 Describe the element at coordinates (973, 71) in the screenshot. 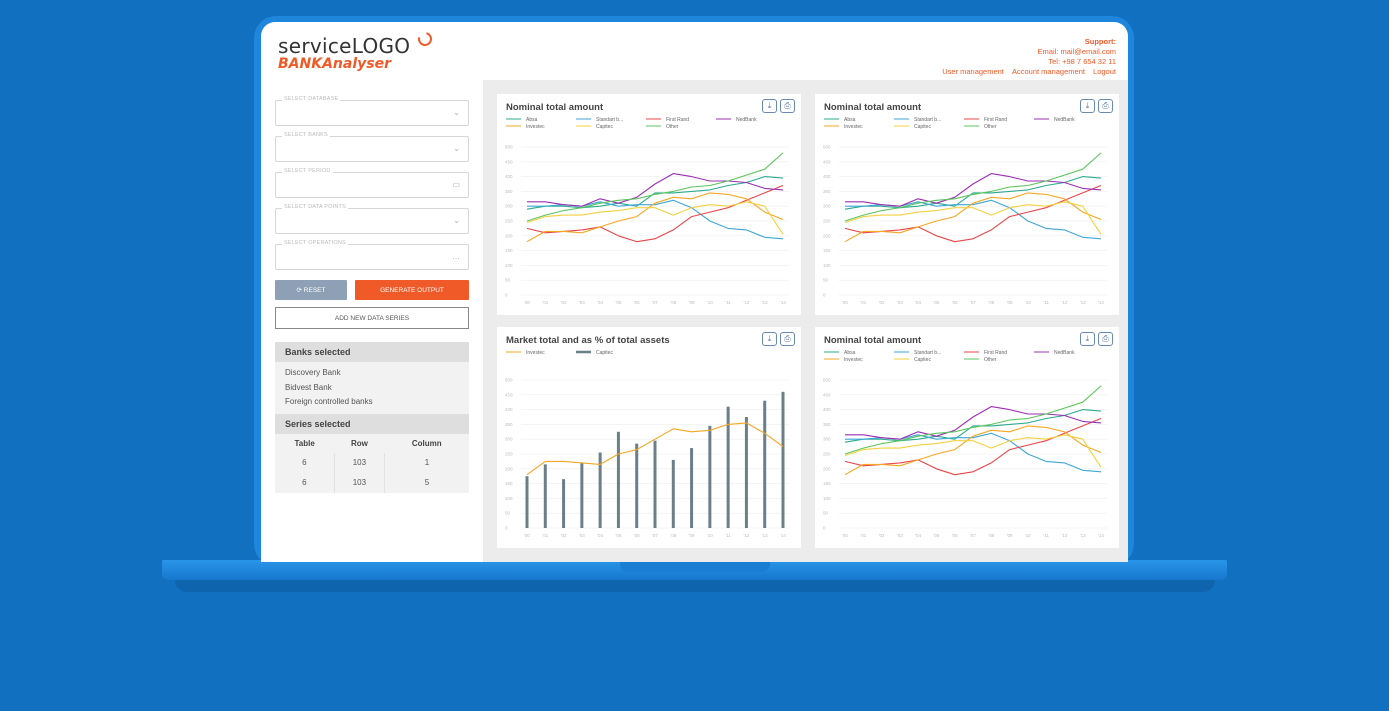

I see `user-management-link: User management` at that location.